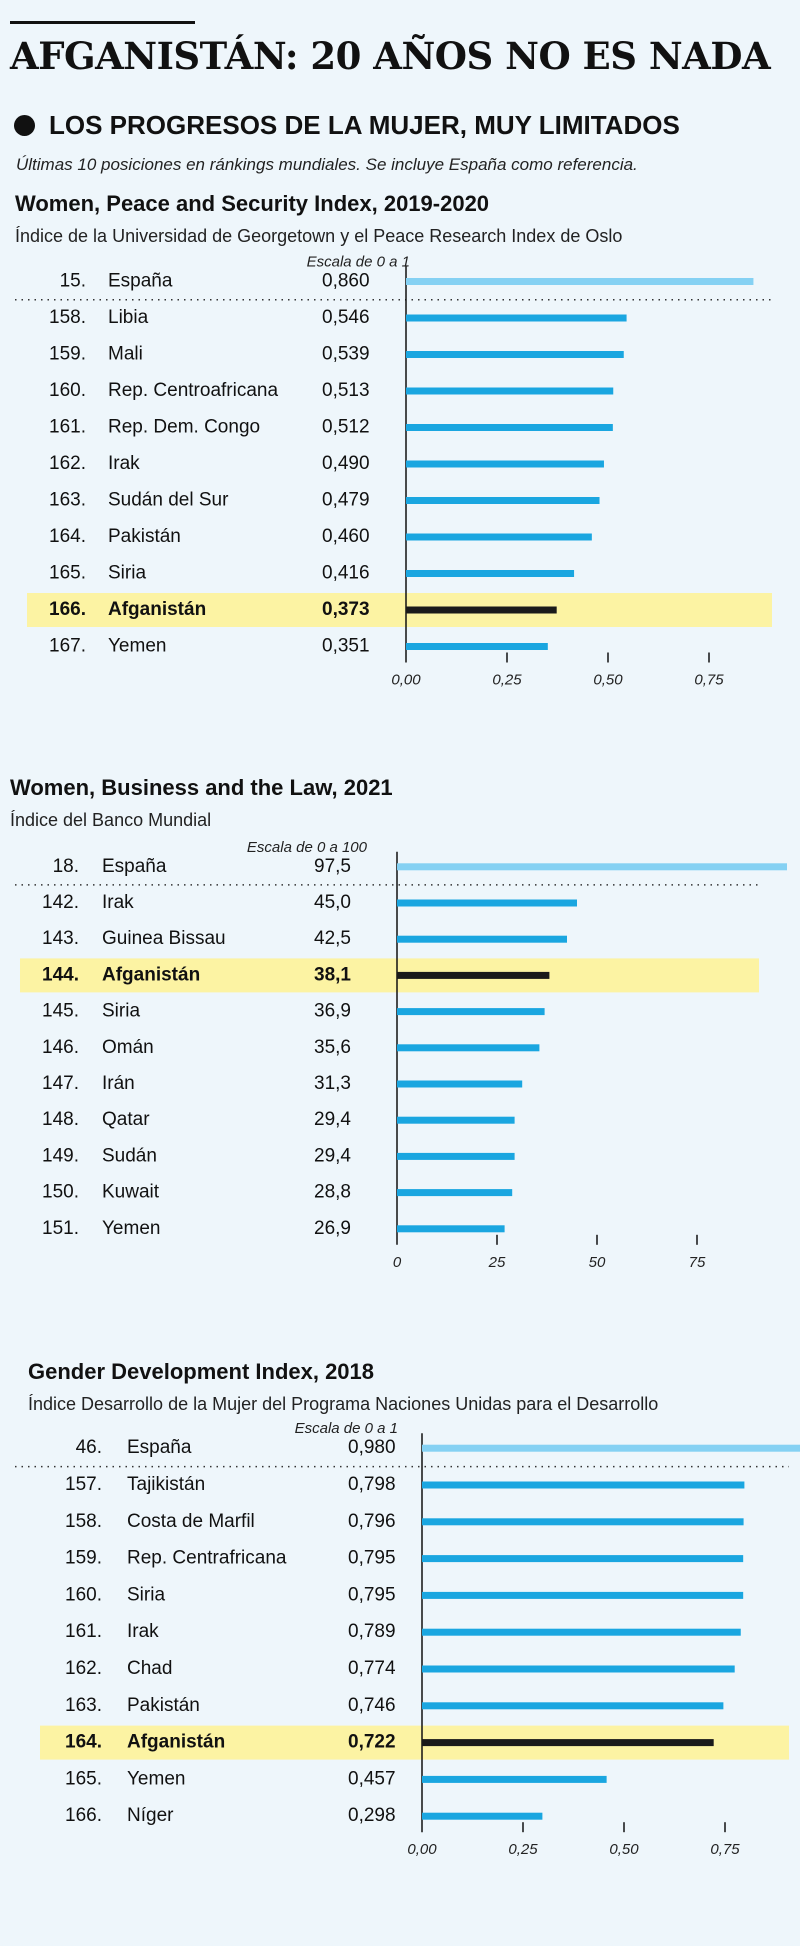 This screenshot has height=1946, width=800. I want to click on row-value: 0,796, so click(372, 1521).